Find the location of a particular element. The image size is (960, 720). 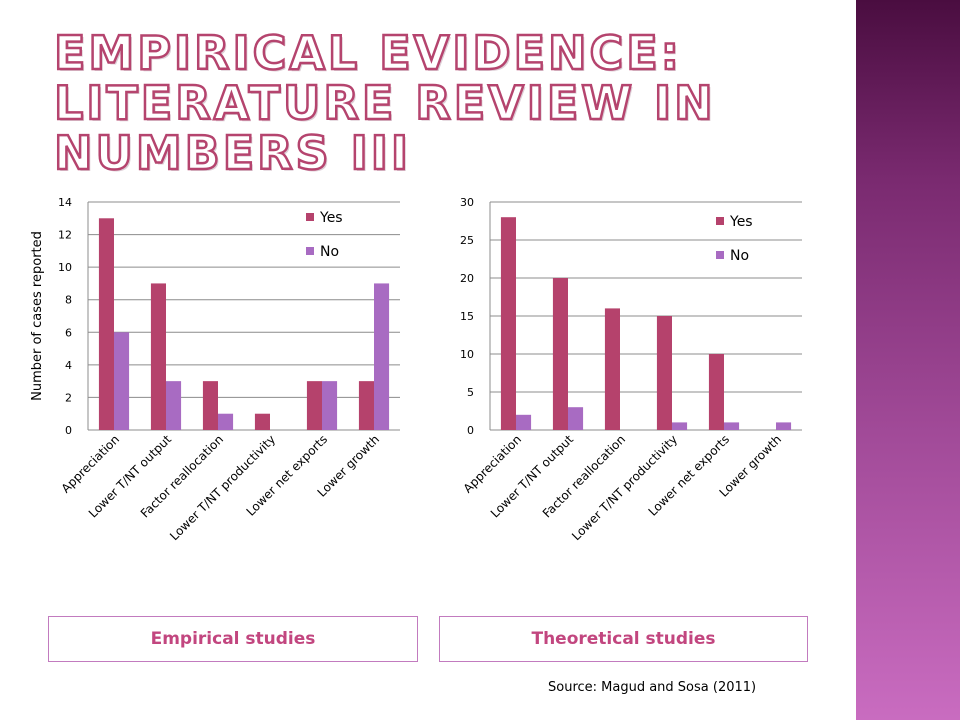

theoretical-y-tick-label: 25 is located at coordinates (467, 240).